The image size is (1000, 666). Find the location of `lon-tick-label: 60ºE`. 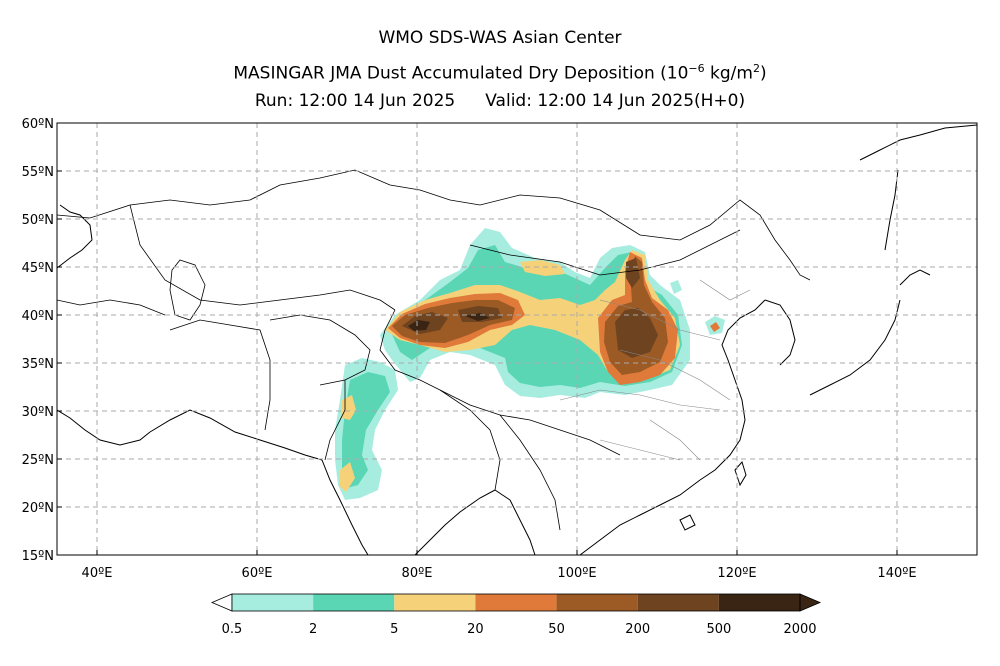

lon-tick-label: 60ºE is located at coordinates (257, 573).